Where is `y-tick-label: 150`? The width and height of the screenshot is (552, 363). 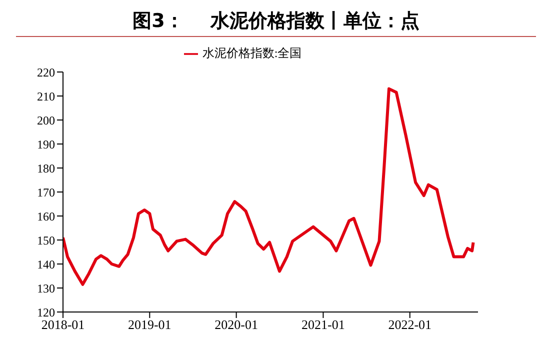 y-tick-label: 150 is located at coordinates (46, 240).